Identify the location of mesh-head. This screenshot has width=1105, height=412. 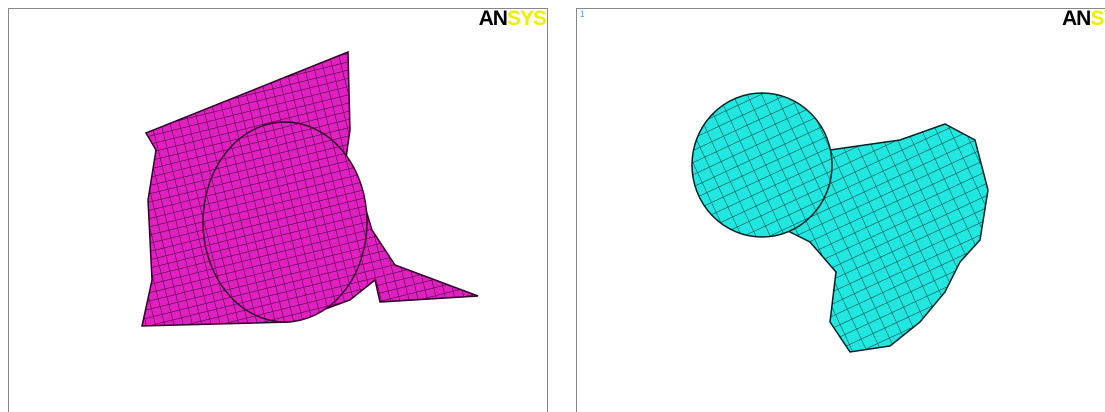
(762, 165).